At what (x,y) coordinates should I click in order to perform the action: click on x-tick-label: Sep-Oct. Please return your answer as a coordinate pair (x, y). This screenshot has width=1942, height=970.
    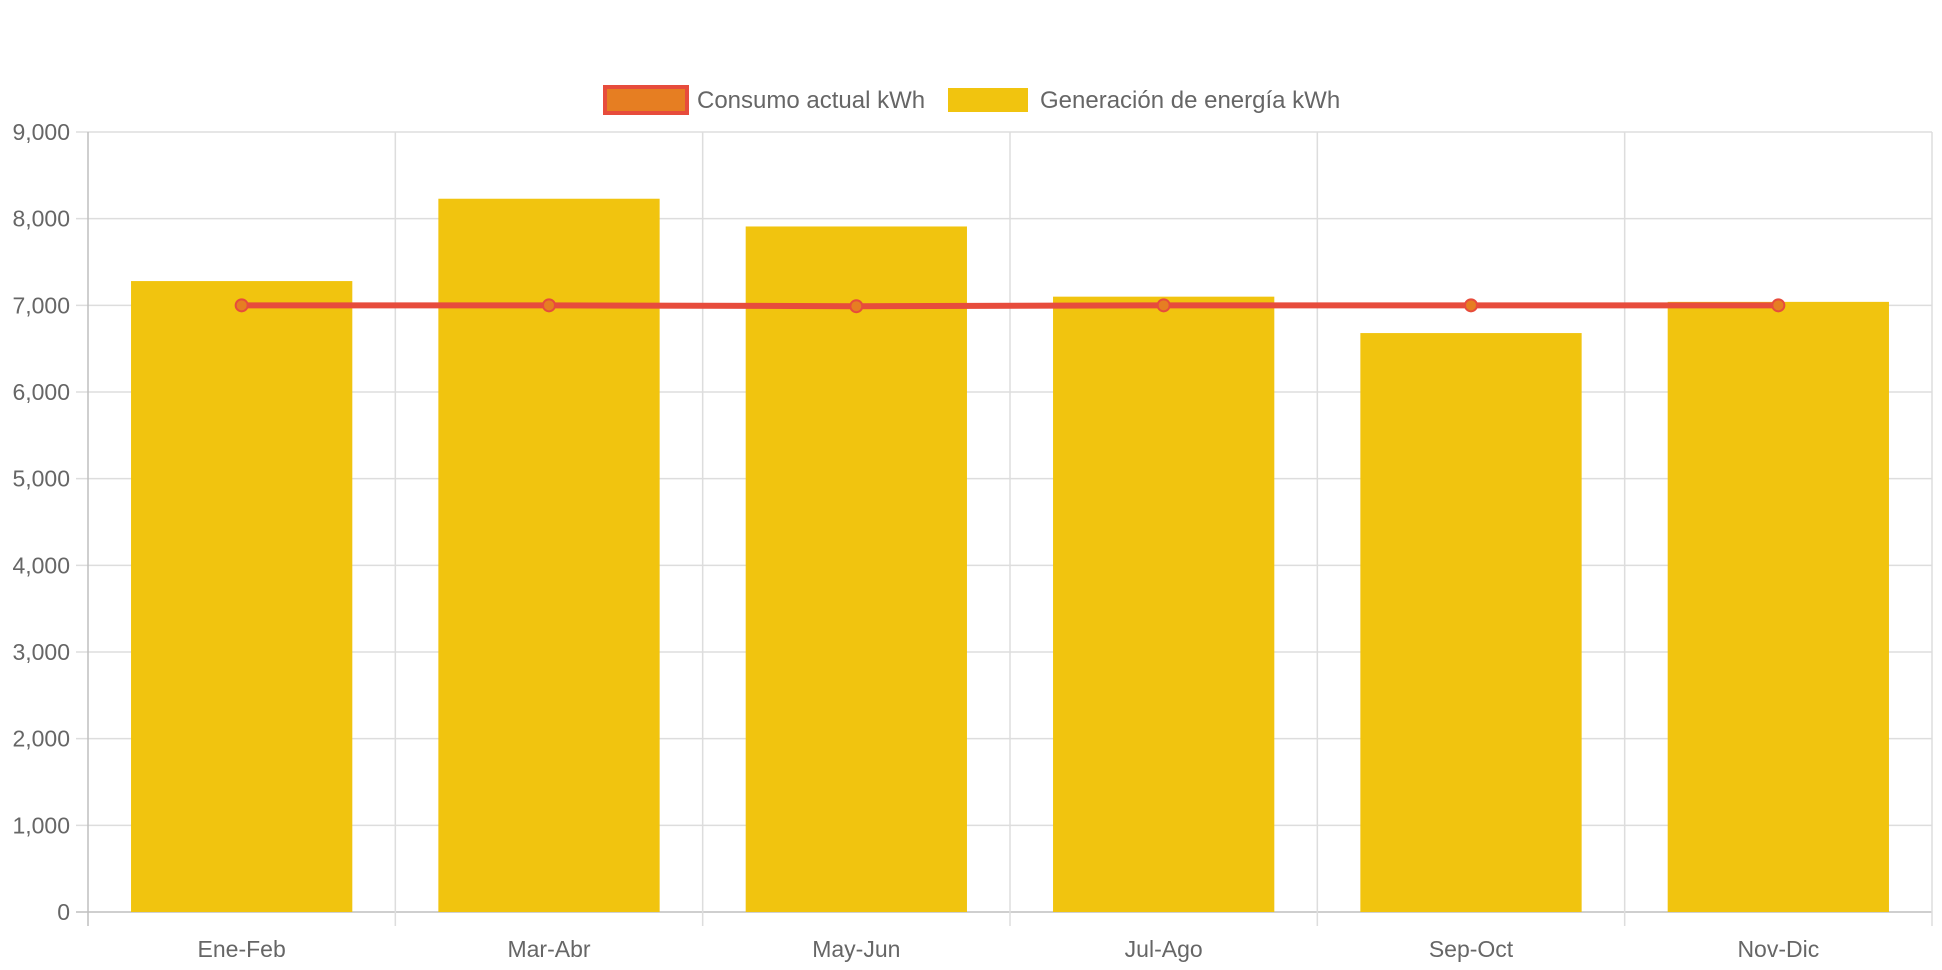
    Looking at the image, I should click on (1471, 949).